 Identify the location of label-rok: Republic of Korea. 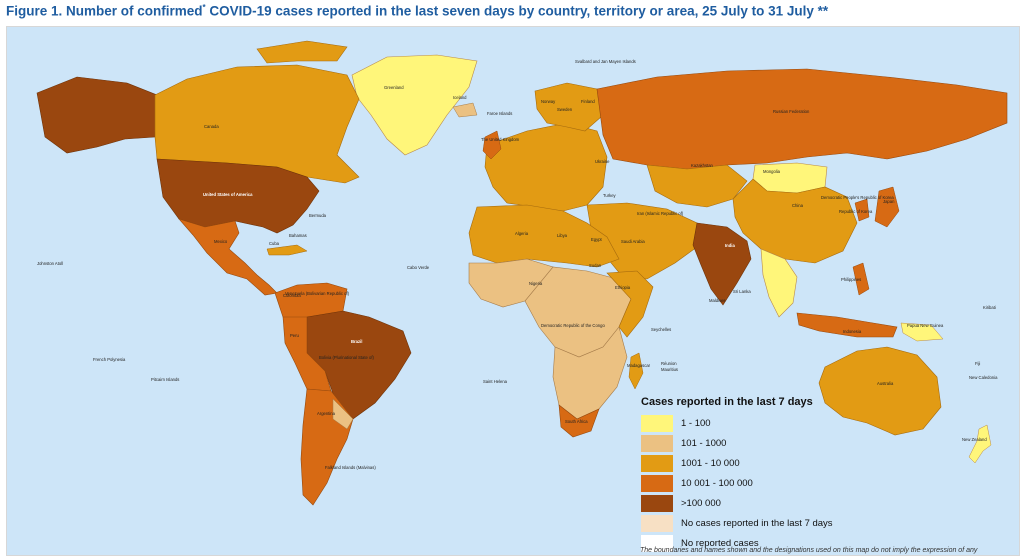
(856, 211).